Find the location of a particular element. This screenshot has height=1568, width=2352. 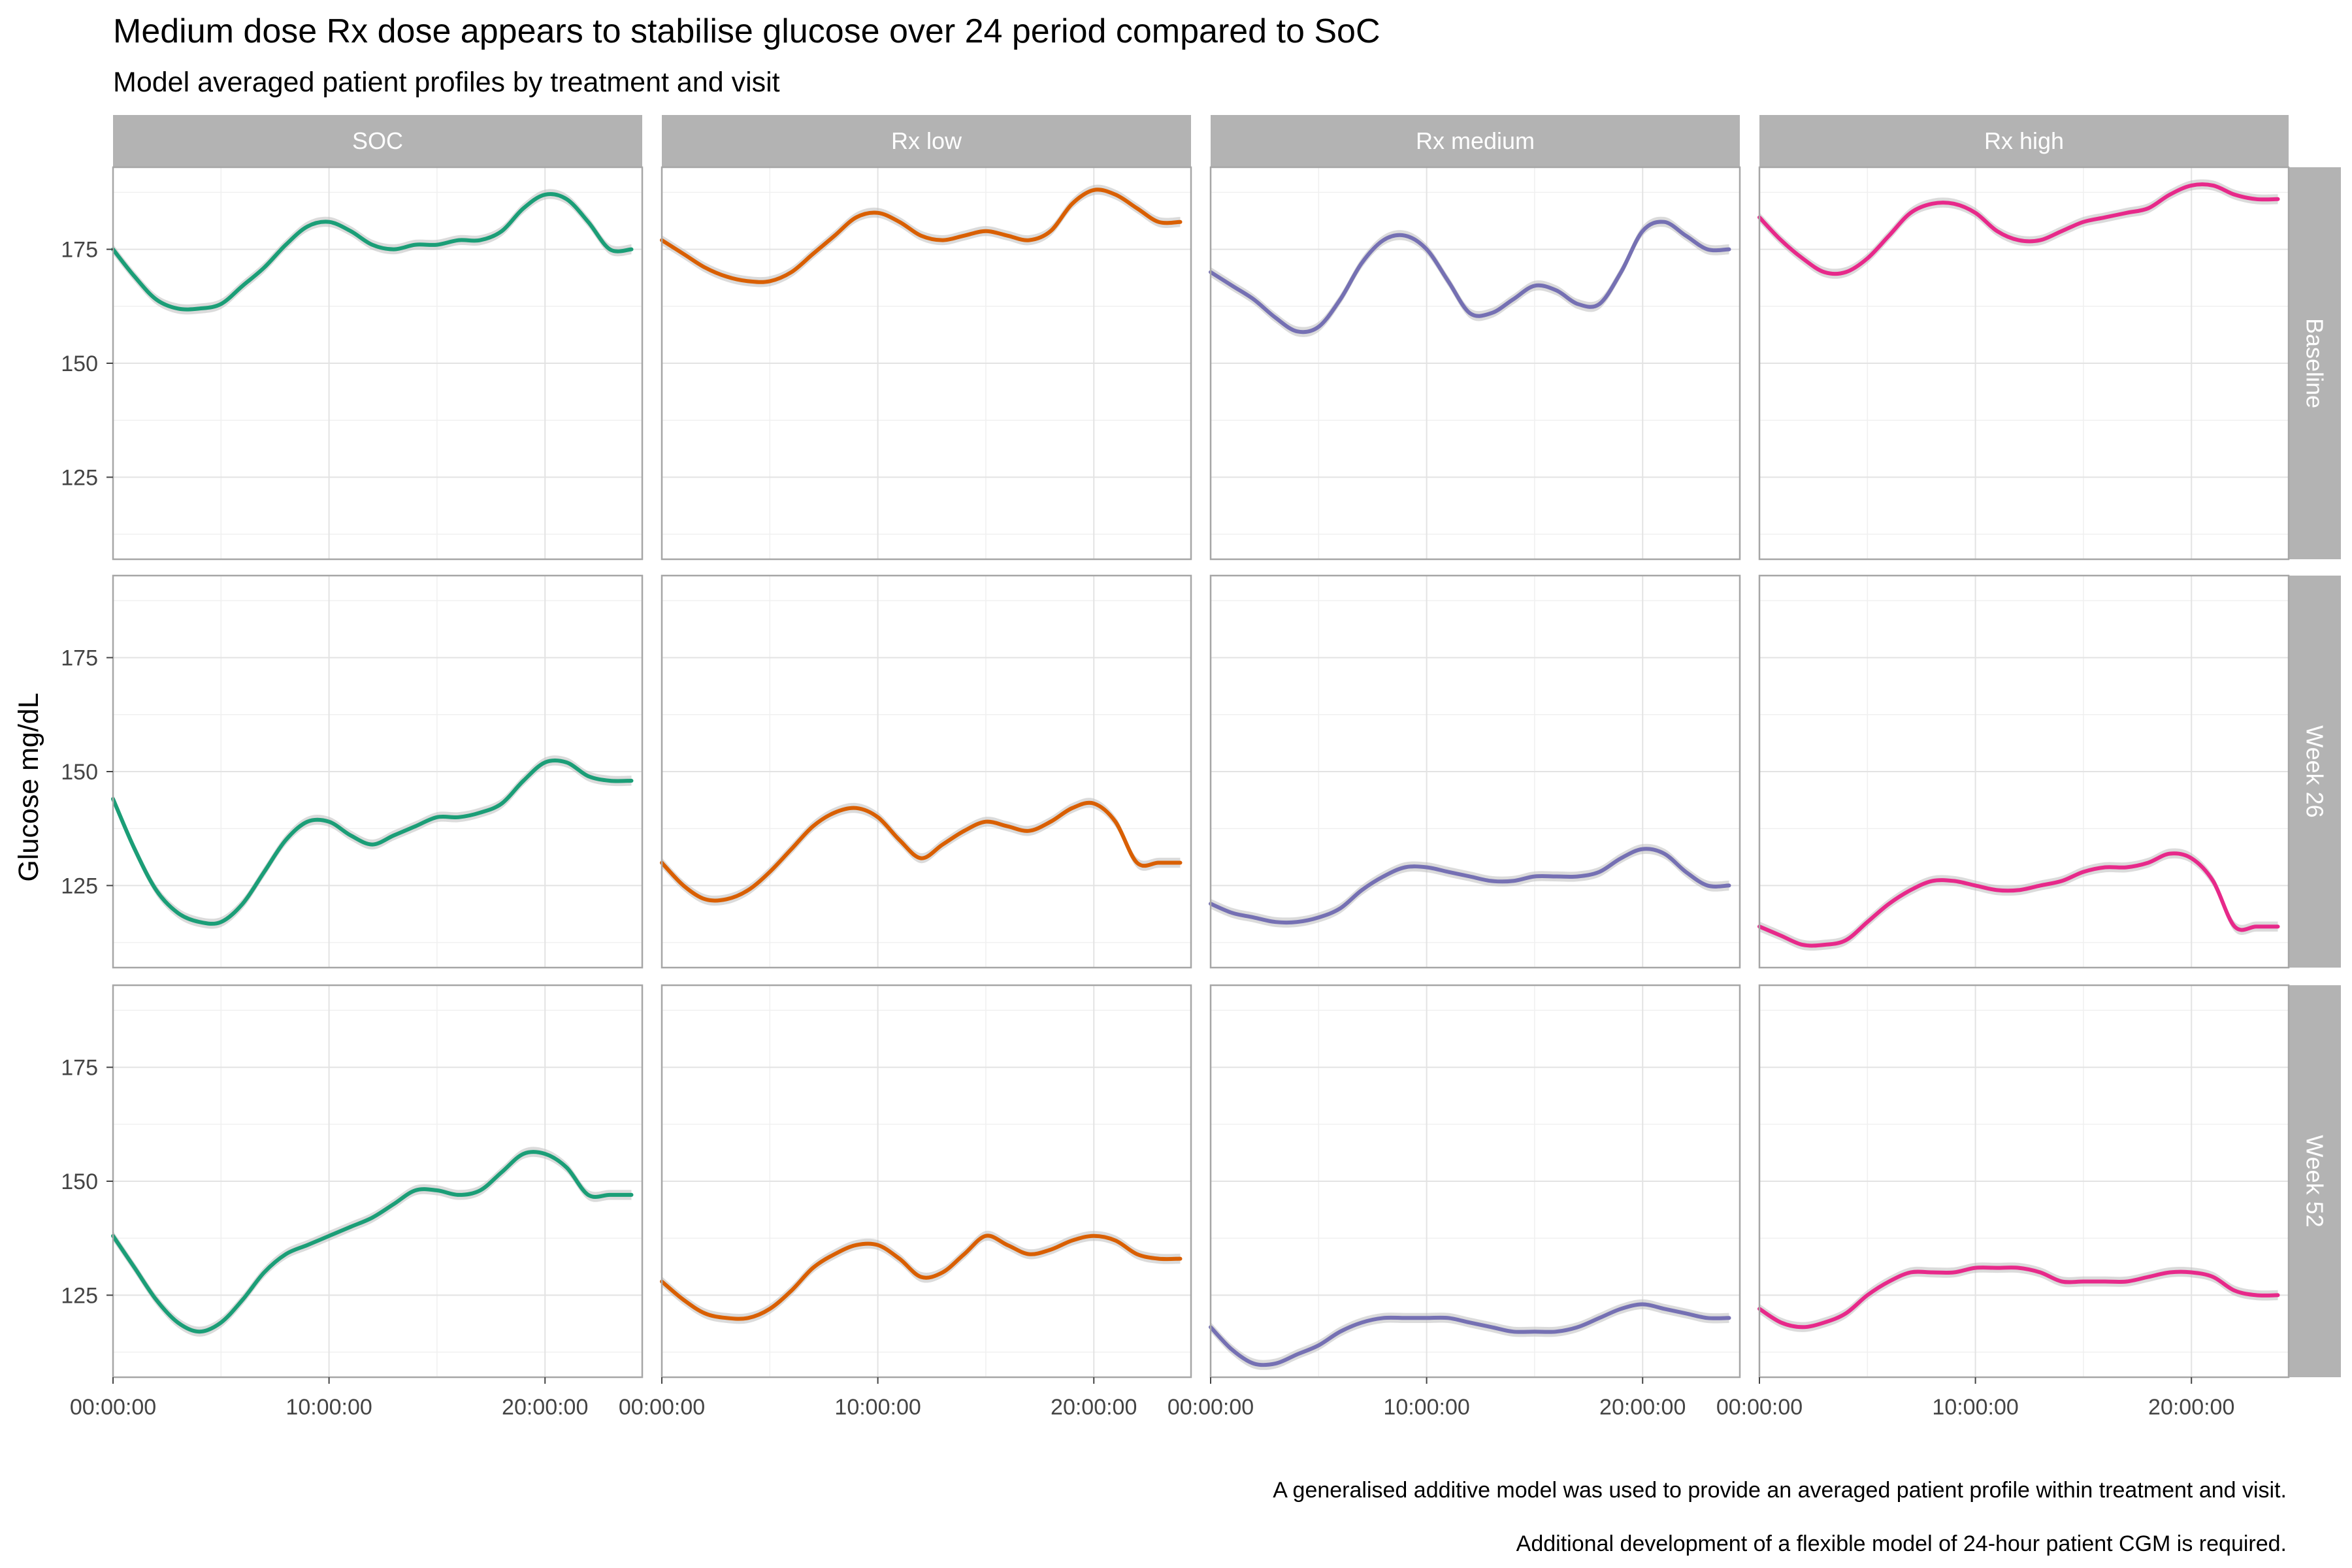

strip-rx-medium is located at coordinates (1475, 141).